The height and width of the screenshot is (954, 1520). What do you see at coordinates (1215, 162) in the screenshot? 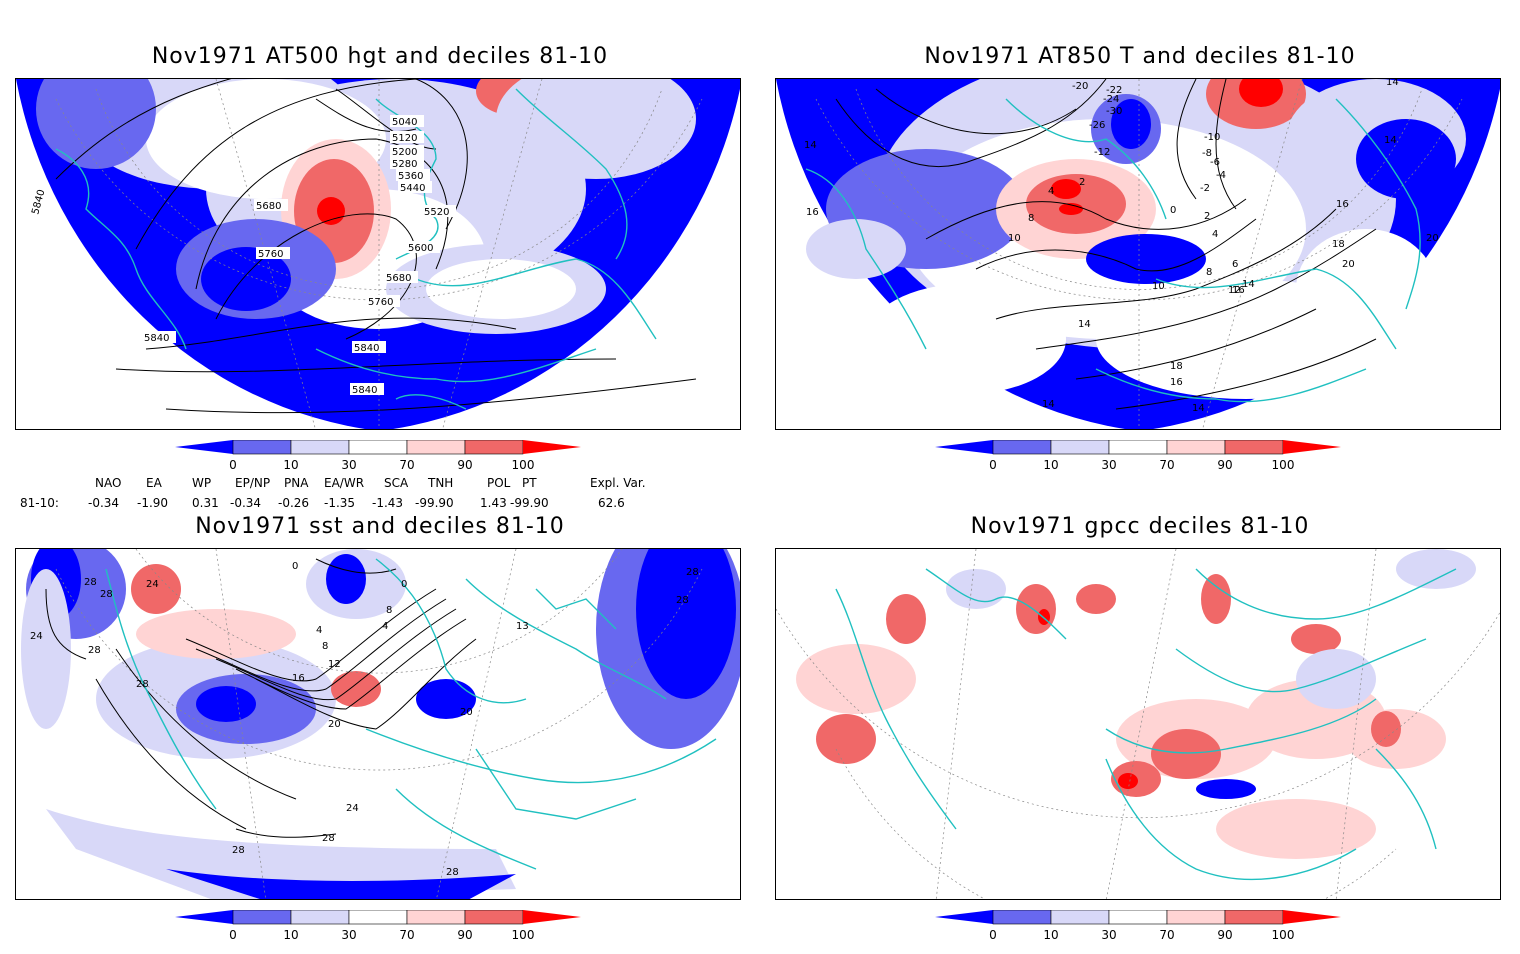
I see `svg-text: -6` at bounding box center [1215, 162].